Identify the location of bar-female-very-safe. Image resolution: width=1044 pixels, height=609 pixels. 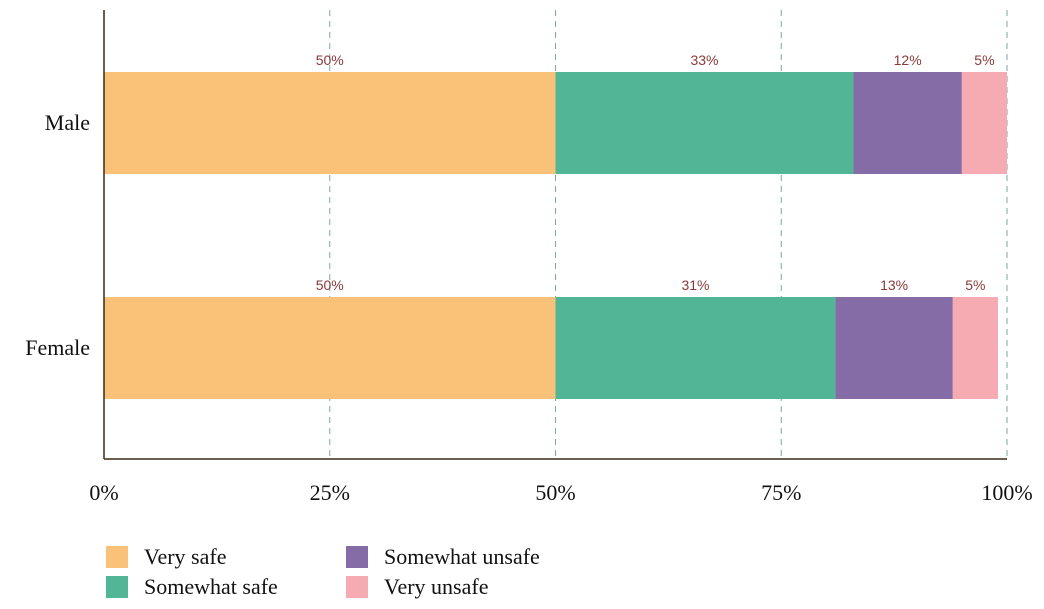
(330, 348).